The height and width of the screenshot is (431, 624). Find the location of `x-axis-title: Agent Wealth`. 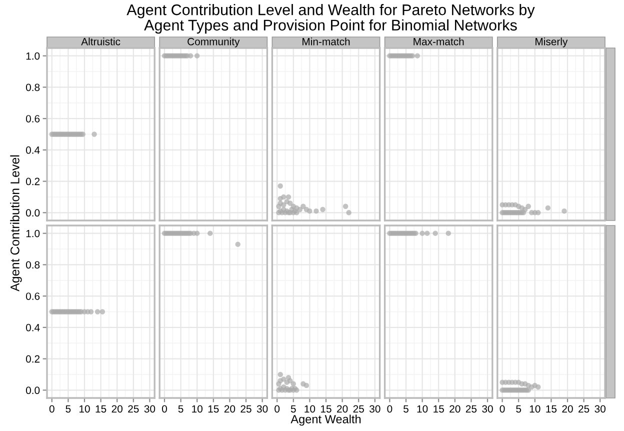

x-axis-title: Agent Wealth is located at coordinates (325, 420).